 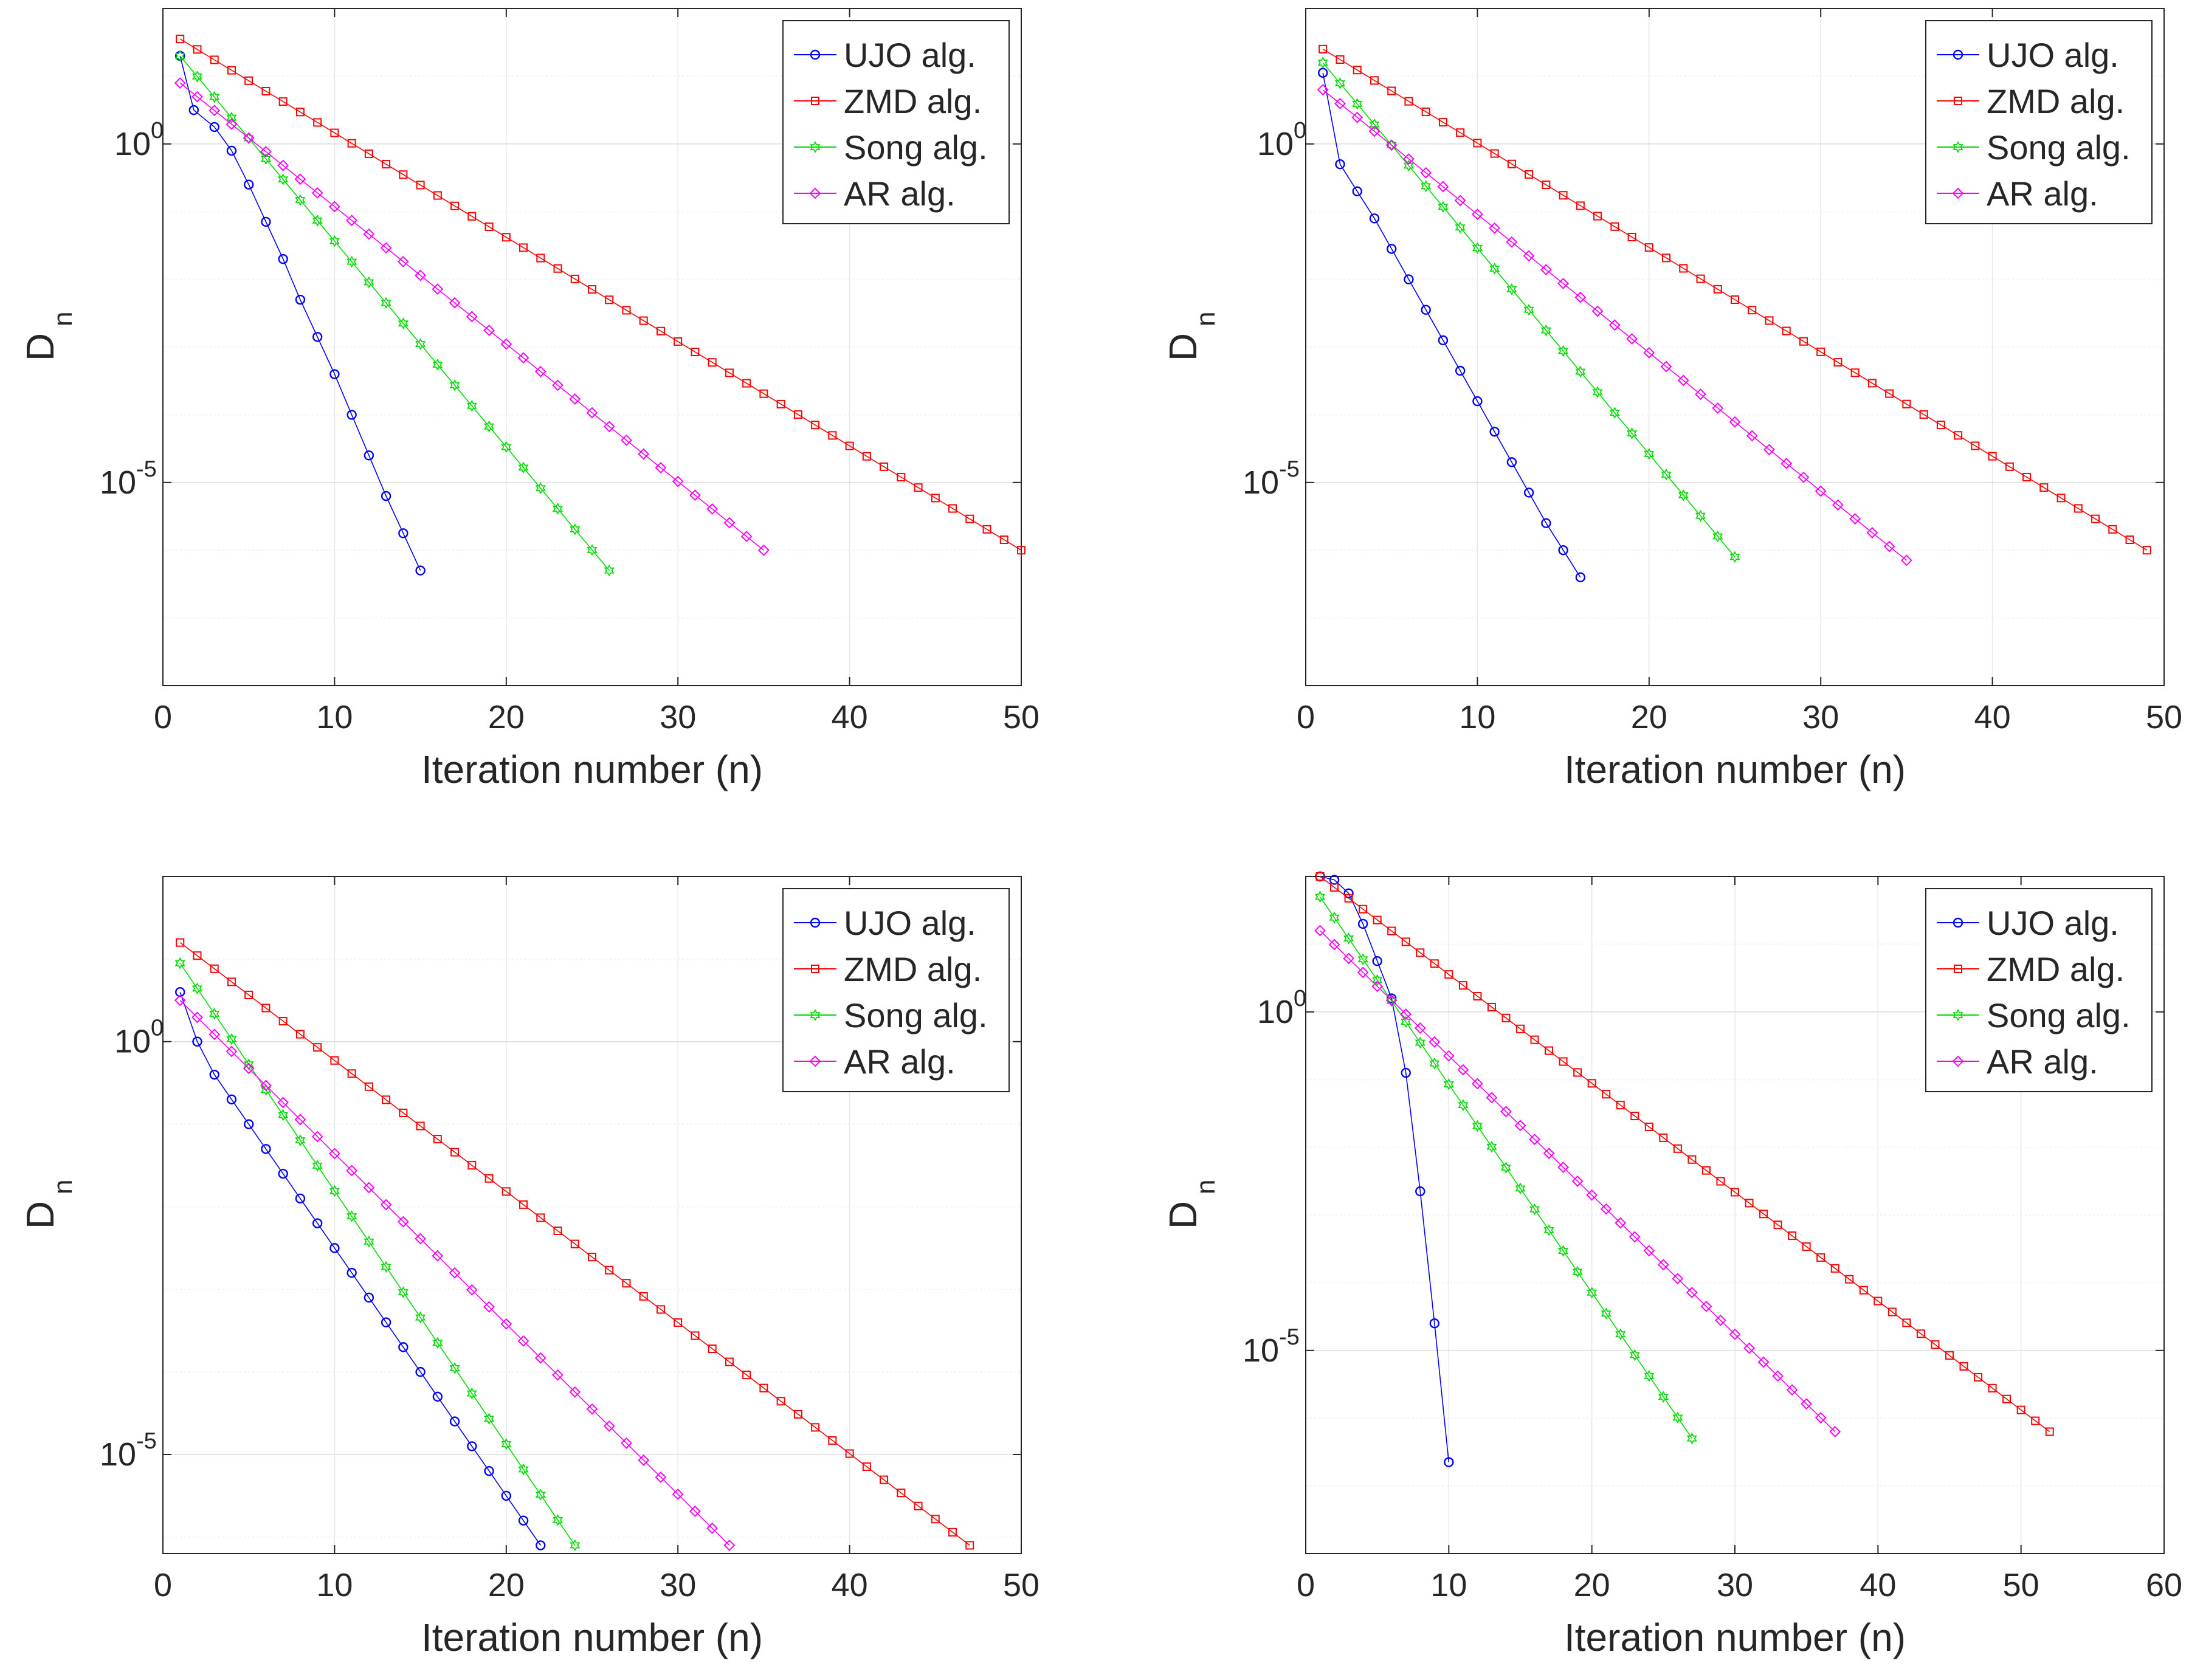 I want to click on legend: UJO alg. ZMD alg. Song alg. AR alg., so click(x=896, y=122).